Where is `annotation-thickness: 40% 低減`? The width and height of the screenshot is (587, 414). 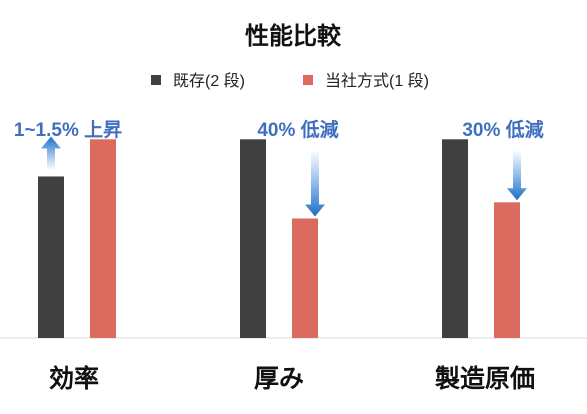 annotation-thickness: 40% 低減 is located at coordinates (297, 129).